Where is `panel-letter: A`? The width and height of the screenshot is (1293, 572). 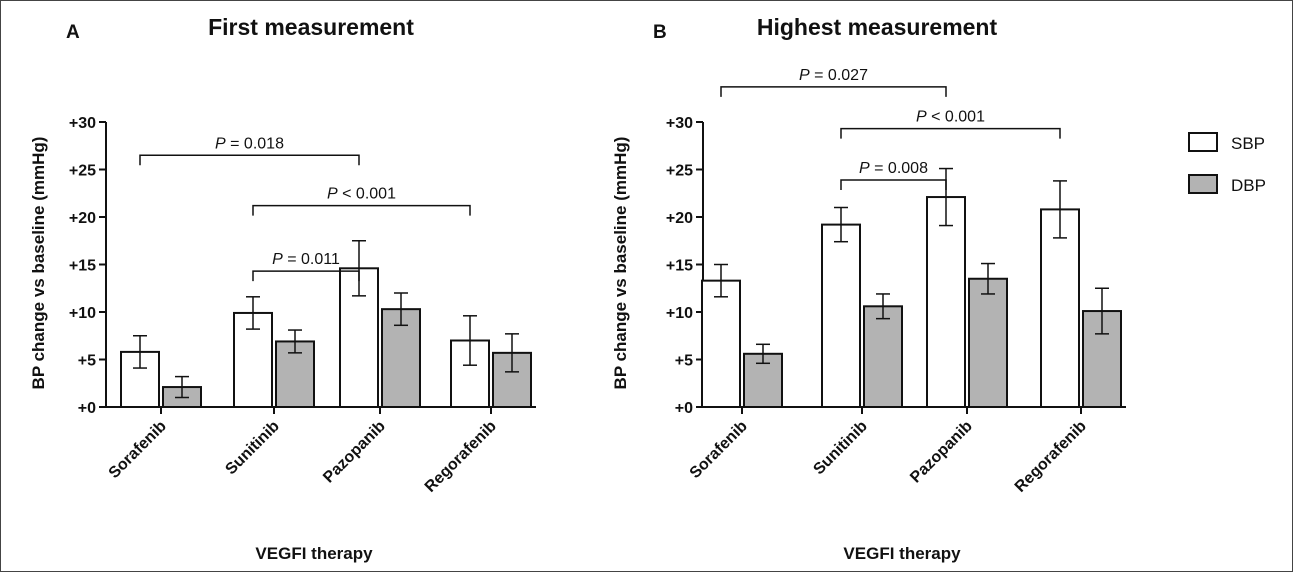
panel-letter: A is located at coordinates (73, 32).